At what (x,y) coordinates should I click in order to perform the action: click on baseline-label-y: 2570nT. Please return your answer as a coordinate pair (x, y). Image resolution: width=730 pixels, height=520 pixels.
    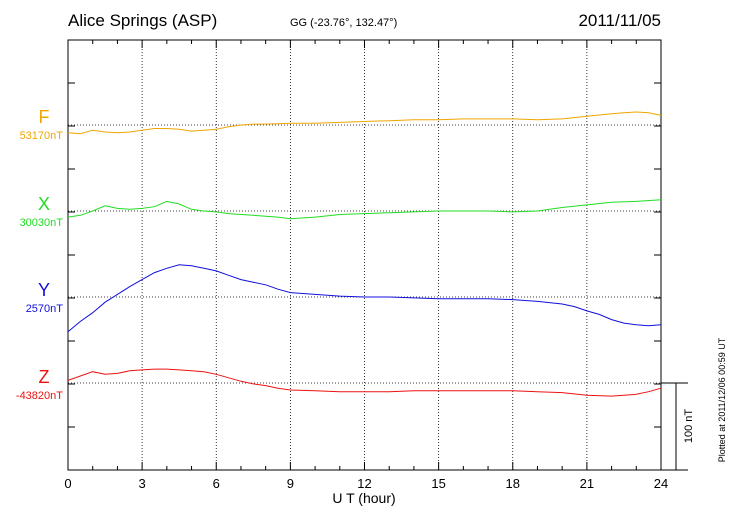
    Looking at the image, I should click on (45, 309).